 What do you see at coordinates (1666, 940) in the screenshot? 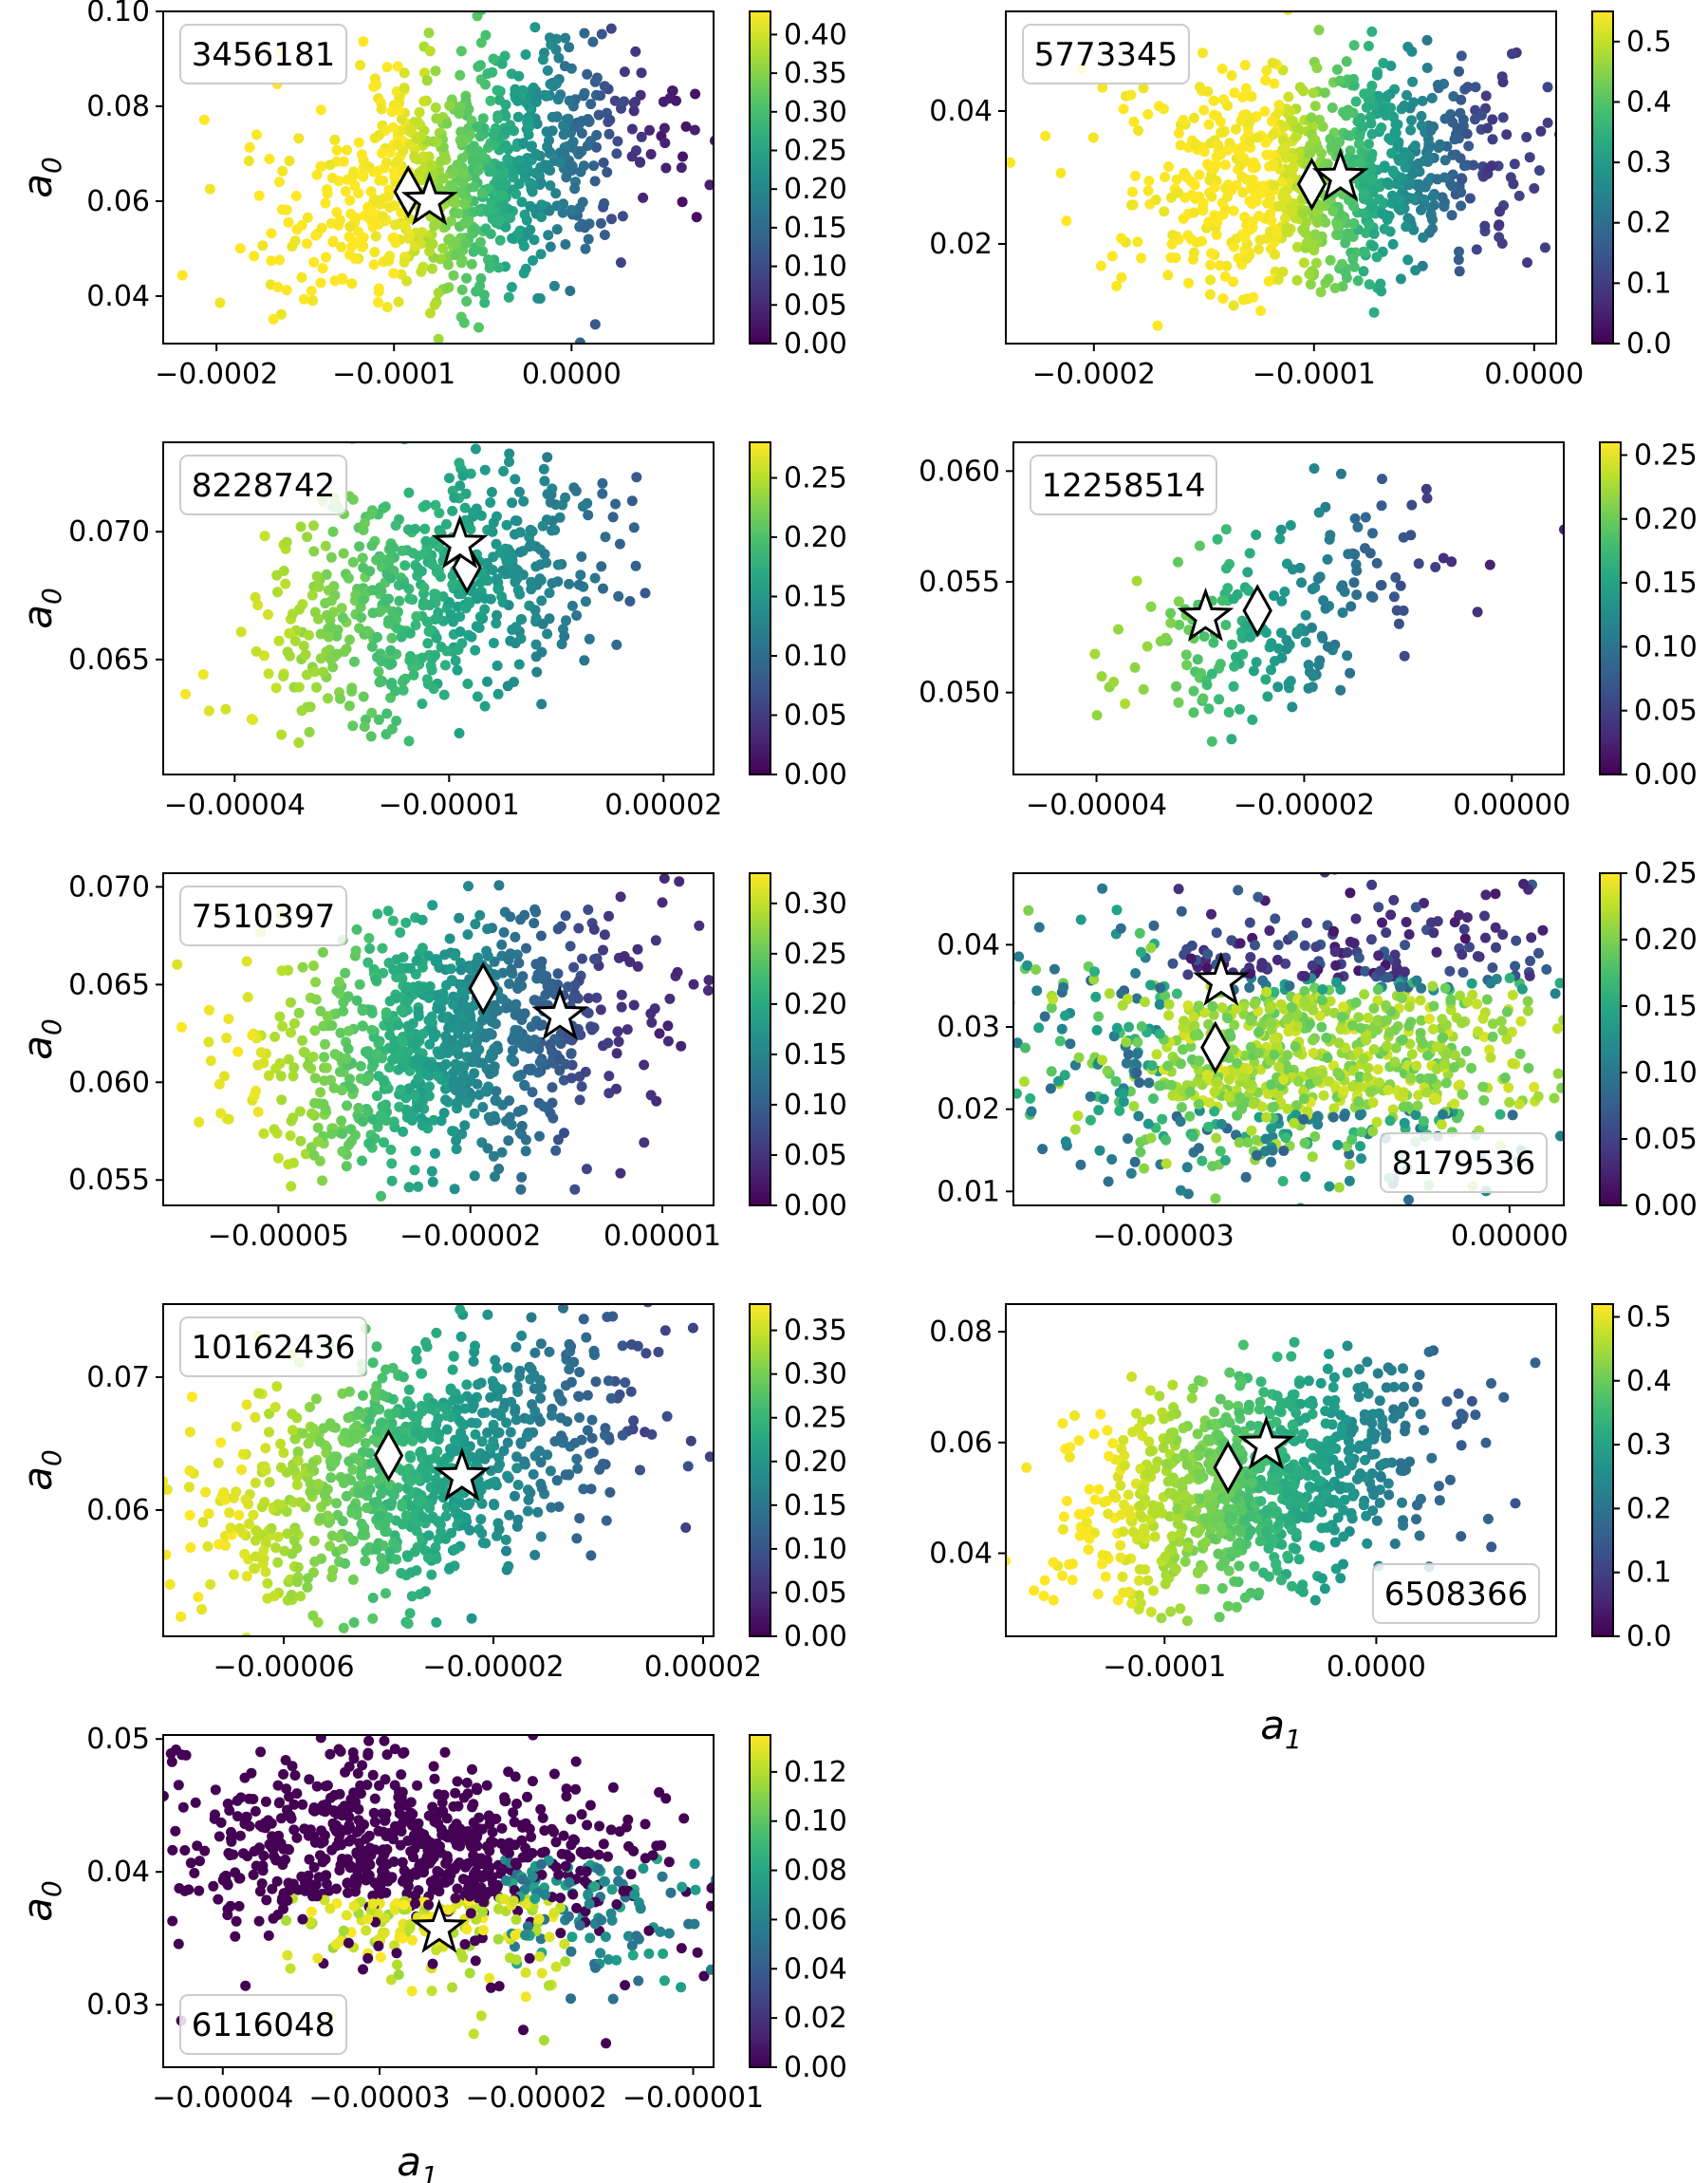
I see `colorbar-tick-label: 0.20` at bounding box center [1666, 940].